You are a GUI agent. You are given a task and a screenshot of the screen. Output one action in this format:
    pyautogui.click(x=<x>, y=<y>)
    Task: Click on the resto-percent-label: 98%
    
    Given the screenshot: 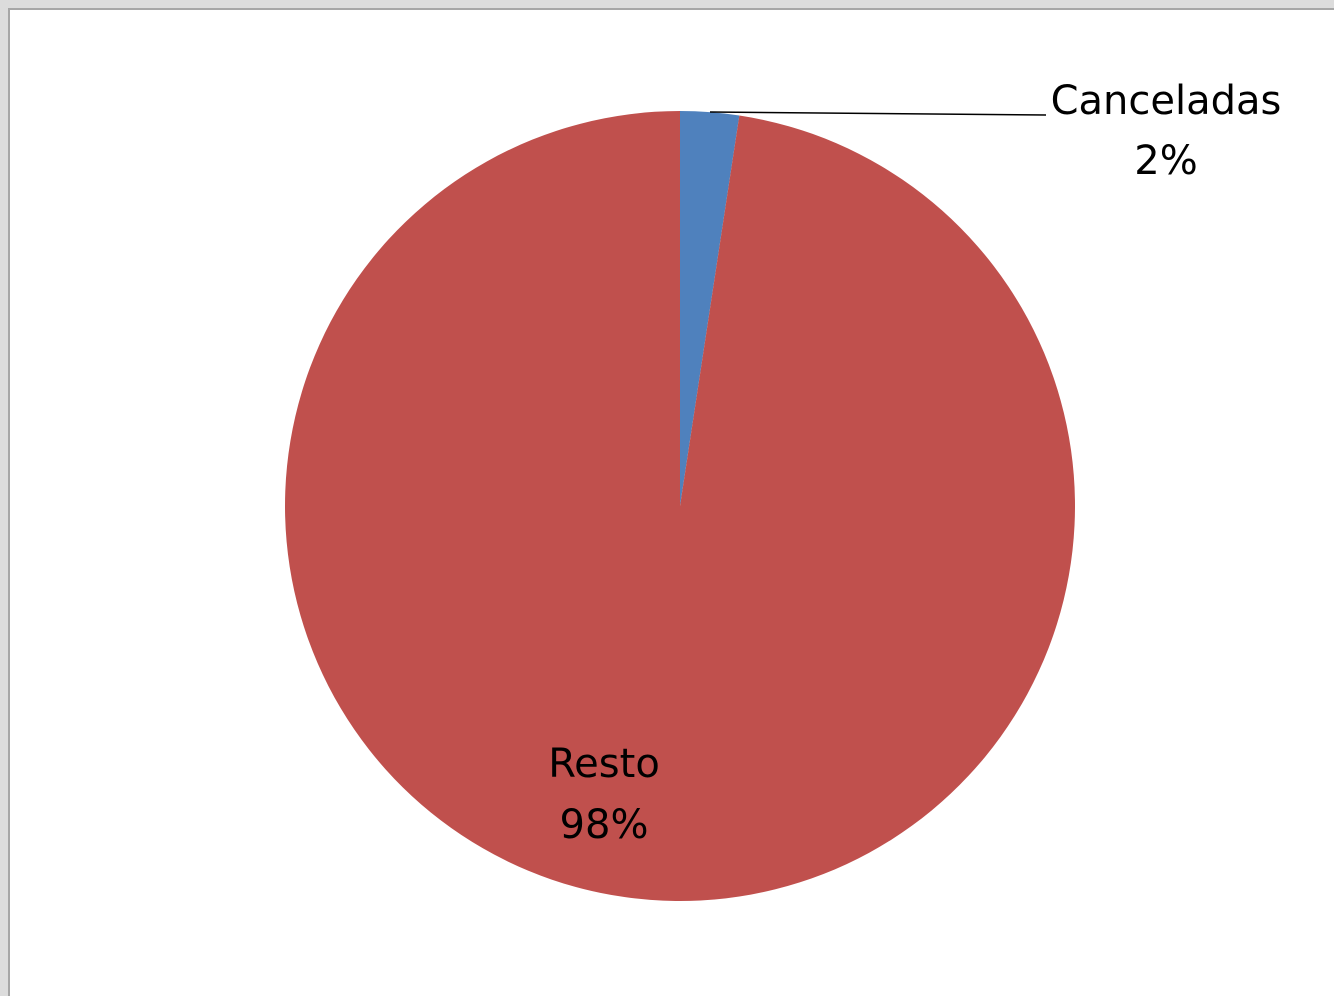 What is the action you would take?
    pyautogui.click(x=604, y=825)
    